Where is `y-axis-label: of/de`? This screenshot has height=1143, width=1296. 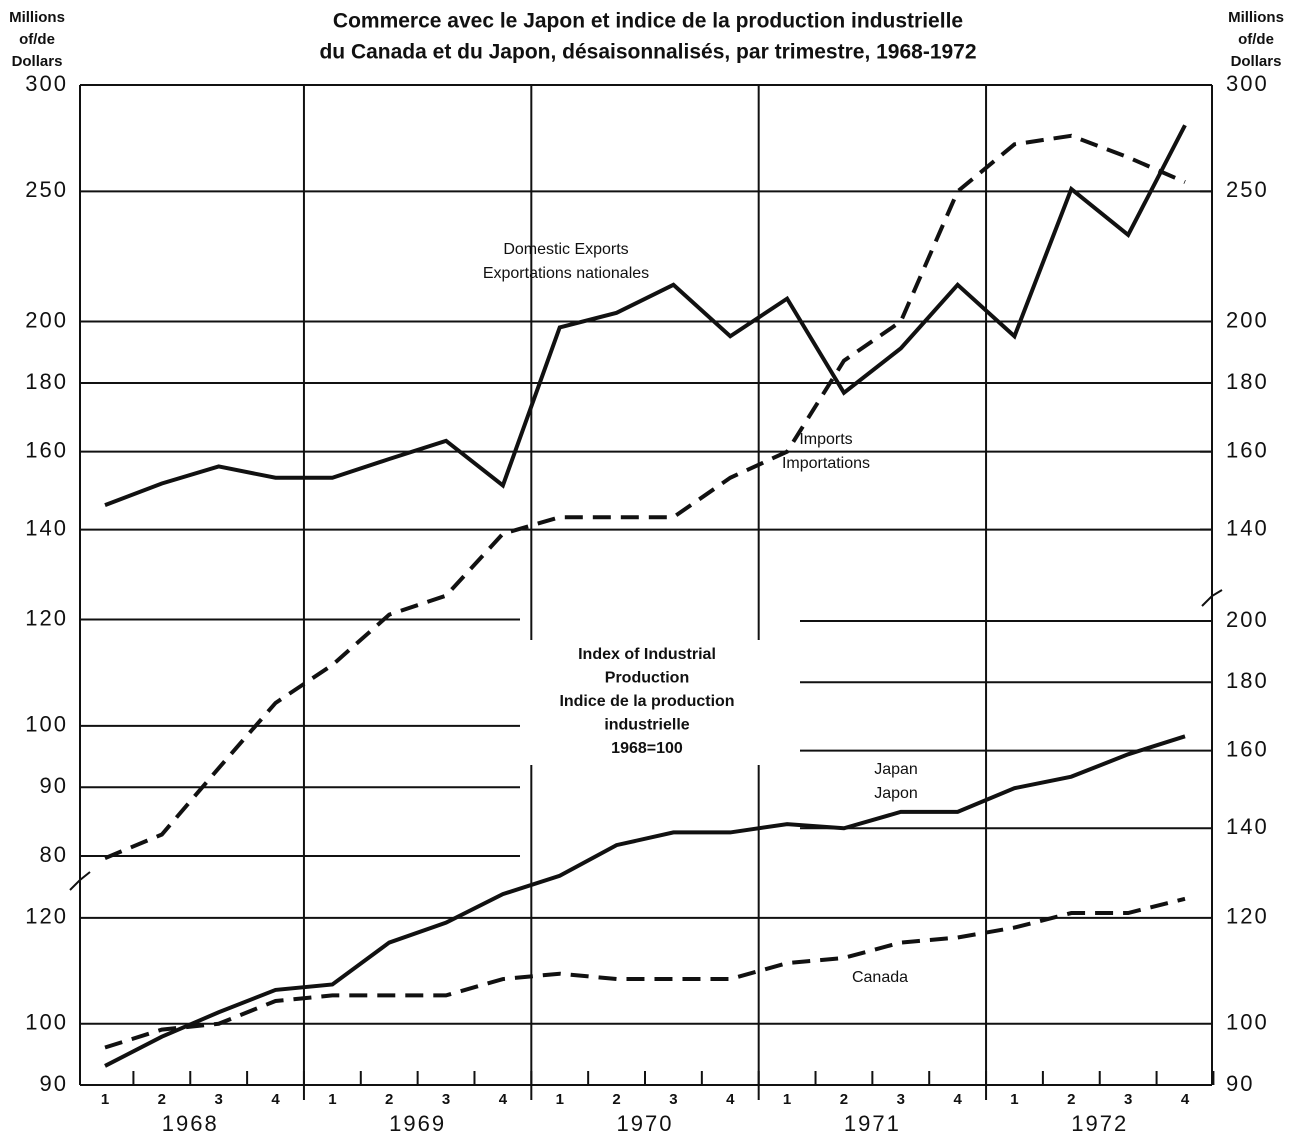 y-axis-label: of/de is located at coordinates (37, 39).